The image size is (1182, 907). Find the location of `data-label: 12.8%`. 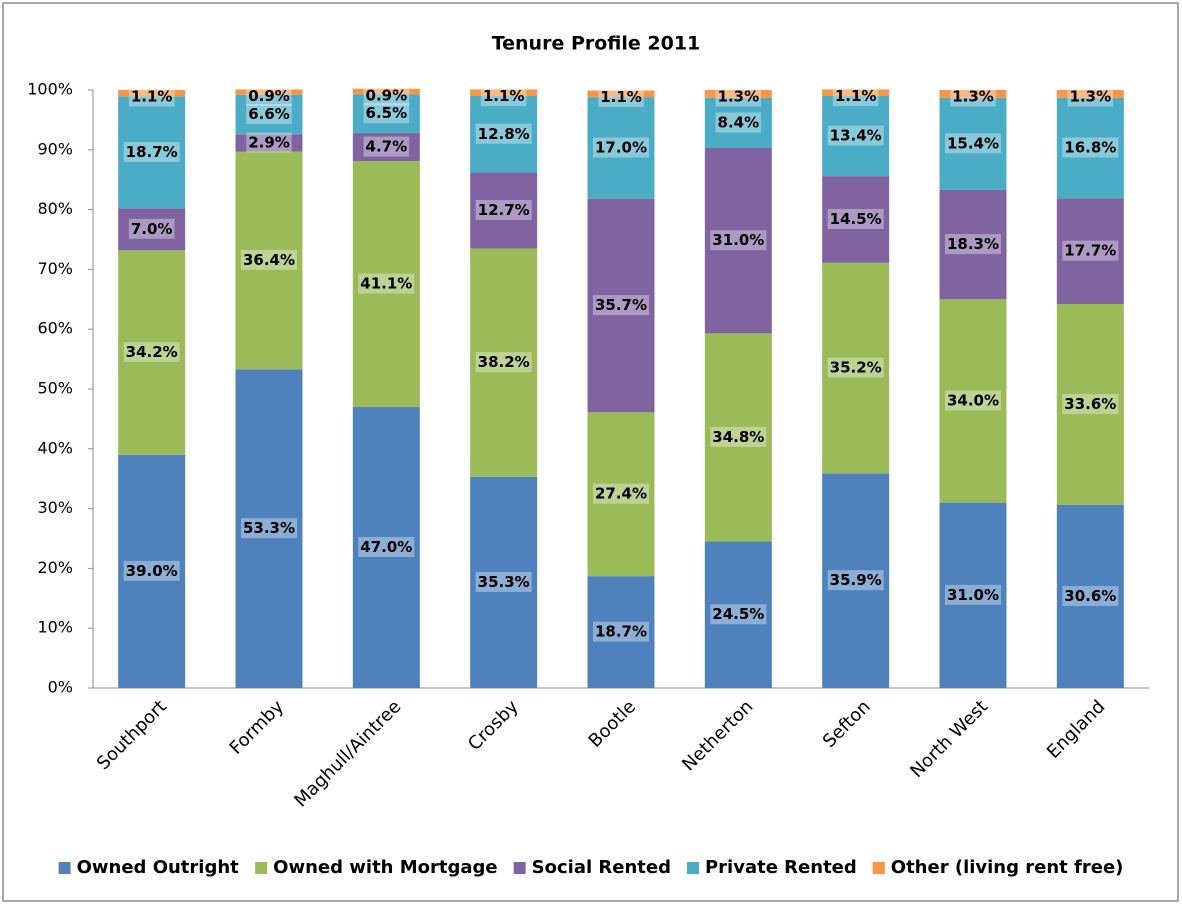

data-label: 12.8% is located at coordinates (504, 134).